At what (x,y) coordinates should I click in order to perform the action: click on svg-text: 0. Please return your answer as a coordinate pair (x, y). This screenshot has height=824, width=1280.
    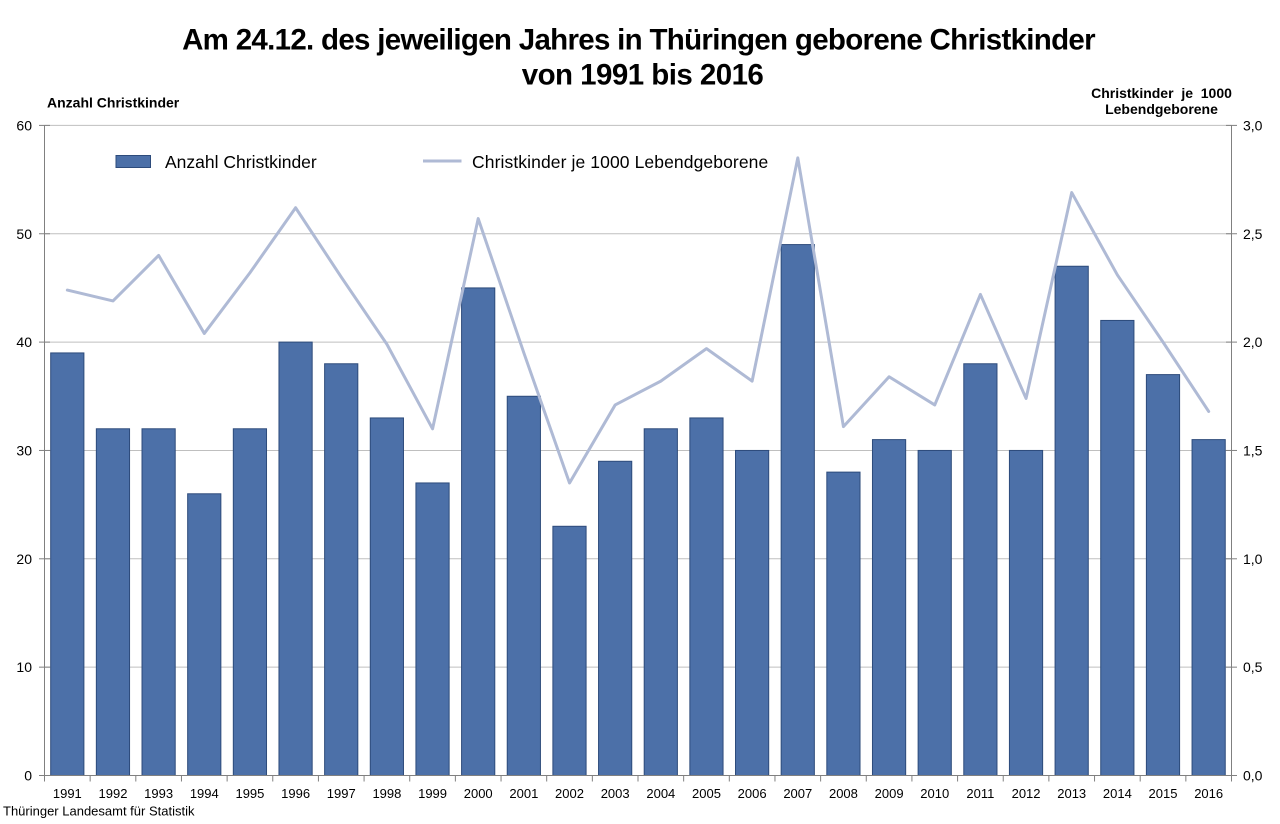
    Looking at the image, I should click on (28, 776).